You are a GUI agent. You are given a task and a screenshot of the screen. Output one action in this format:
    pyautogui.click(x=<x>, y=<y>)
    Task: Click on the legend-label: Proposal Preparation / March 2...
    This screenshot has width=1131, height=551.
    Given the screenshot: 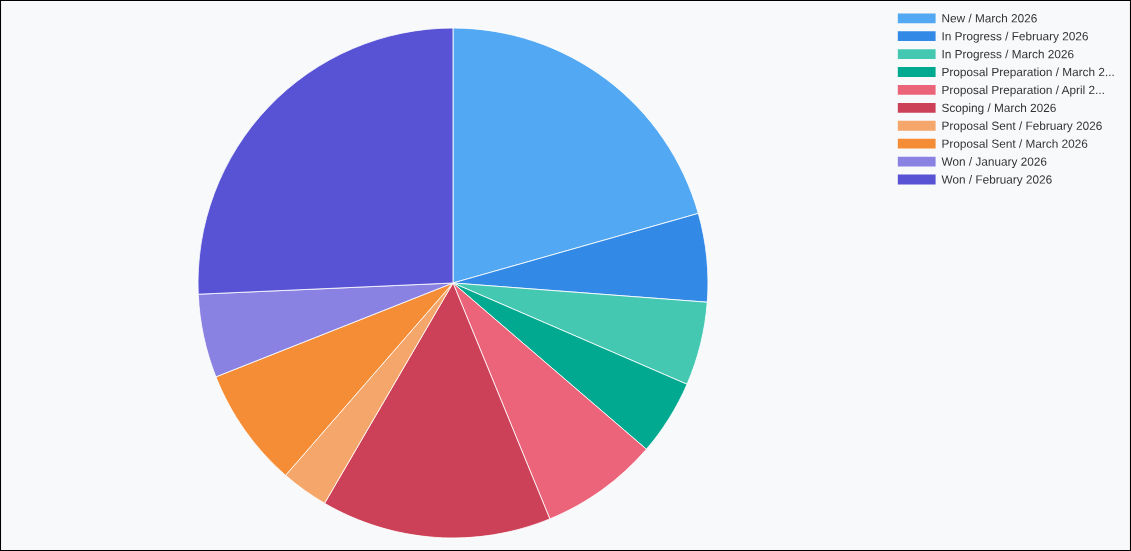 What is the action you would take?
    pyautogui.click(x=1028, y=73)
    